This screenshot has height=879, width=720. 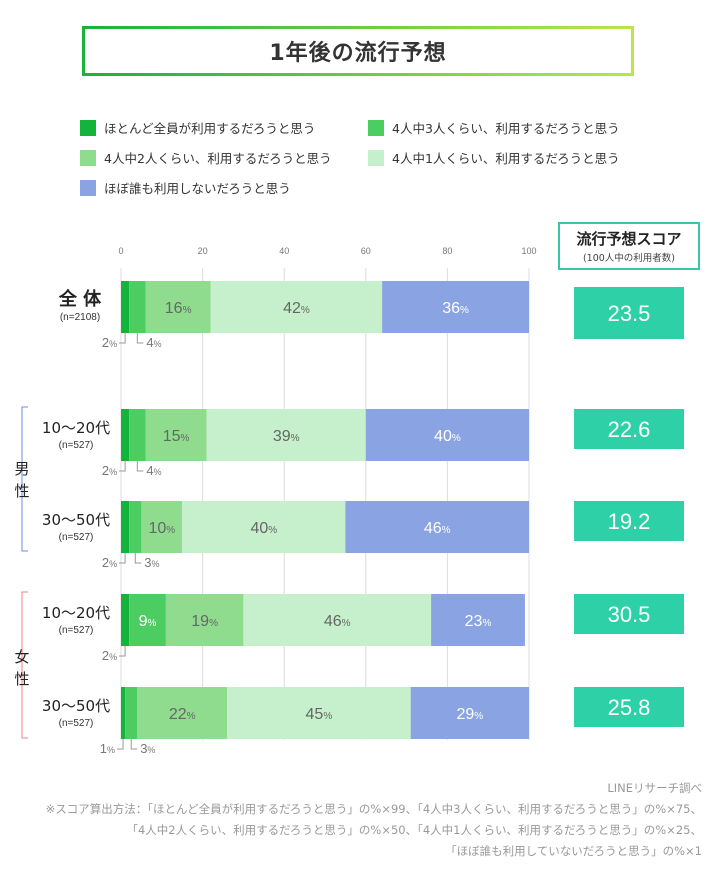 I want to click on legend-item-two-of-four: 4人中2人くらい、利用するだろうと思う, so click(x=206, y=157).